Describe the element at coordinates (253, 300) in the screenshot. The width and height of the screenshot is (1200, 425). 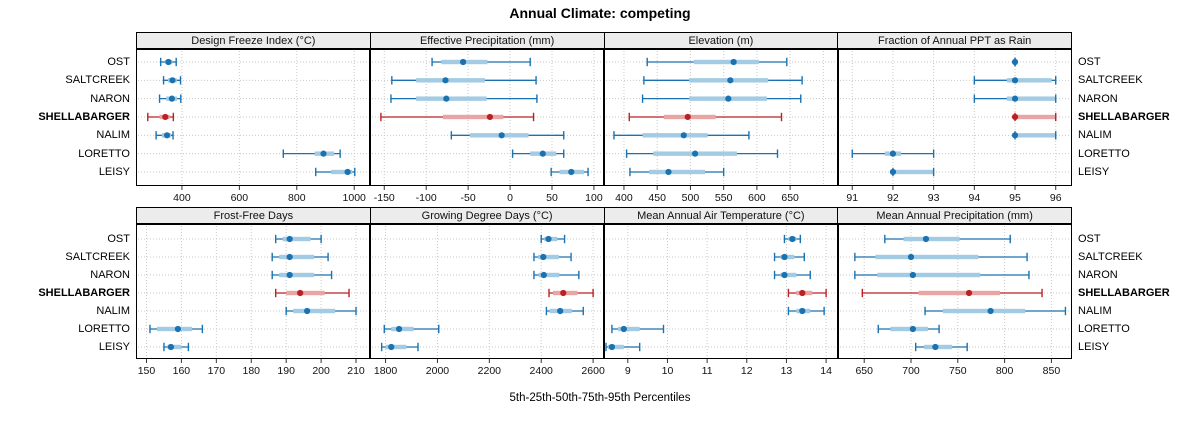
I see `panel-frost-free-days: 150 160 170 180 190 200 210` at that location.